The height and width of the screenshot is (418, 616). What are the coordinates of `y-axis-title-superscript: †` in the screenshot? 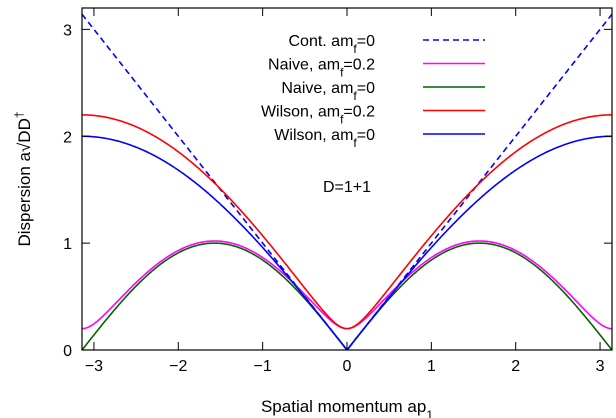 It's located at (19, 114).